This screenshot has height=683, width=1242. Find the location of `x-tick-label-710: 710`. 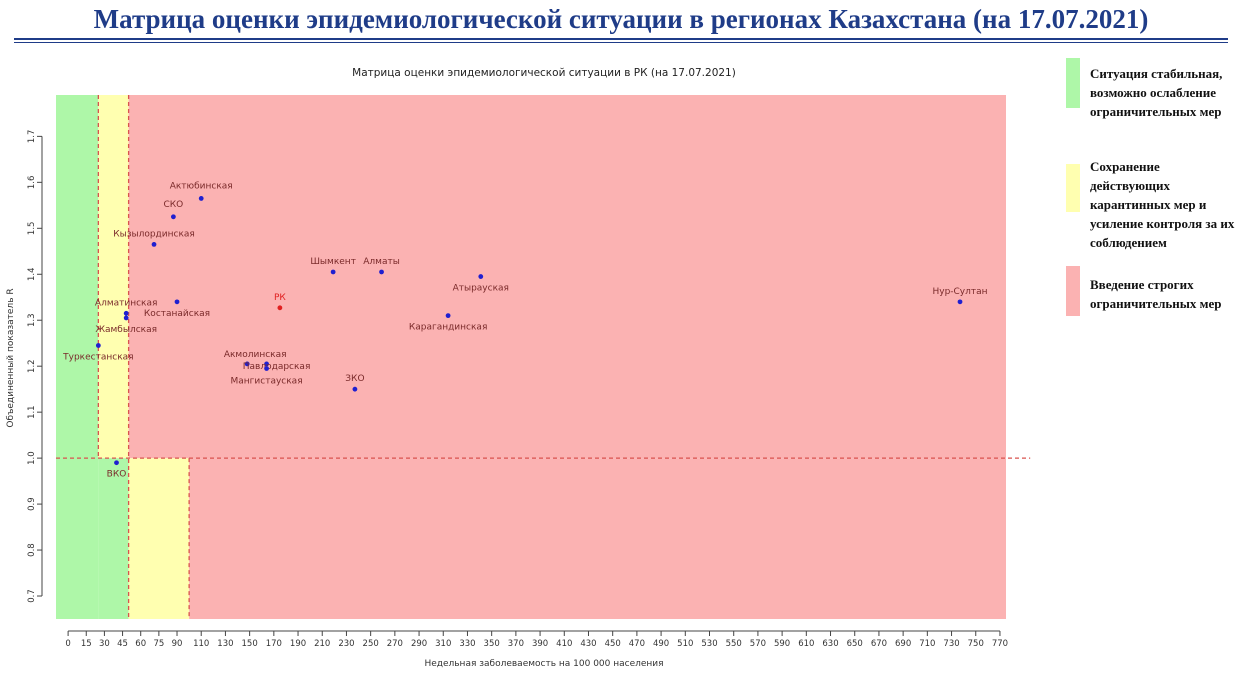

x-tick-label-710: 710 is located at coordinates (927, 644).